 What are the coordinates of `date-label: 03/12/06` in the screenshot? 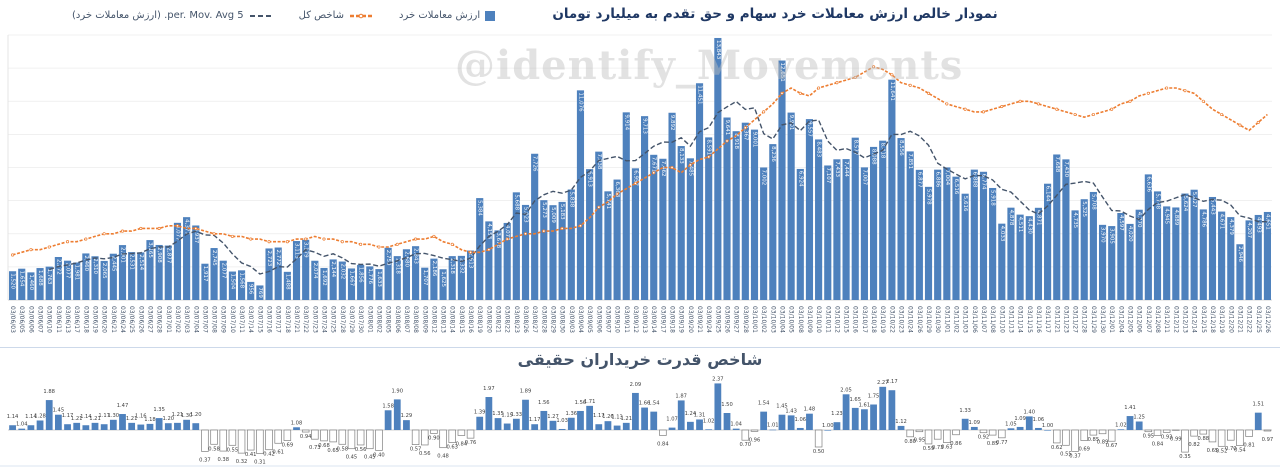 It's located at (1139, 319).